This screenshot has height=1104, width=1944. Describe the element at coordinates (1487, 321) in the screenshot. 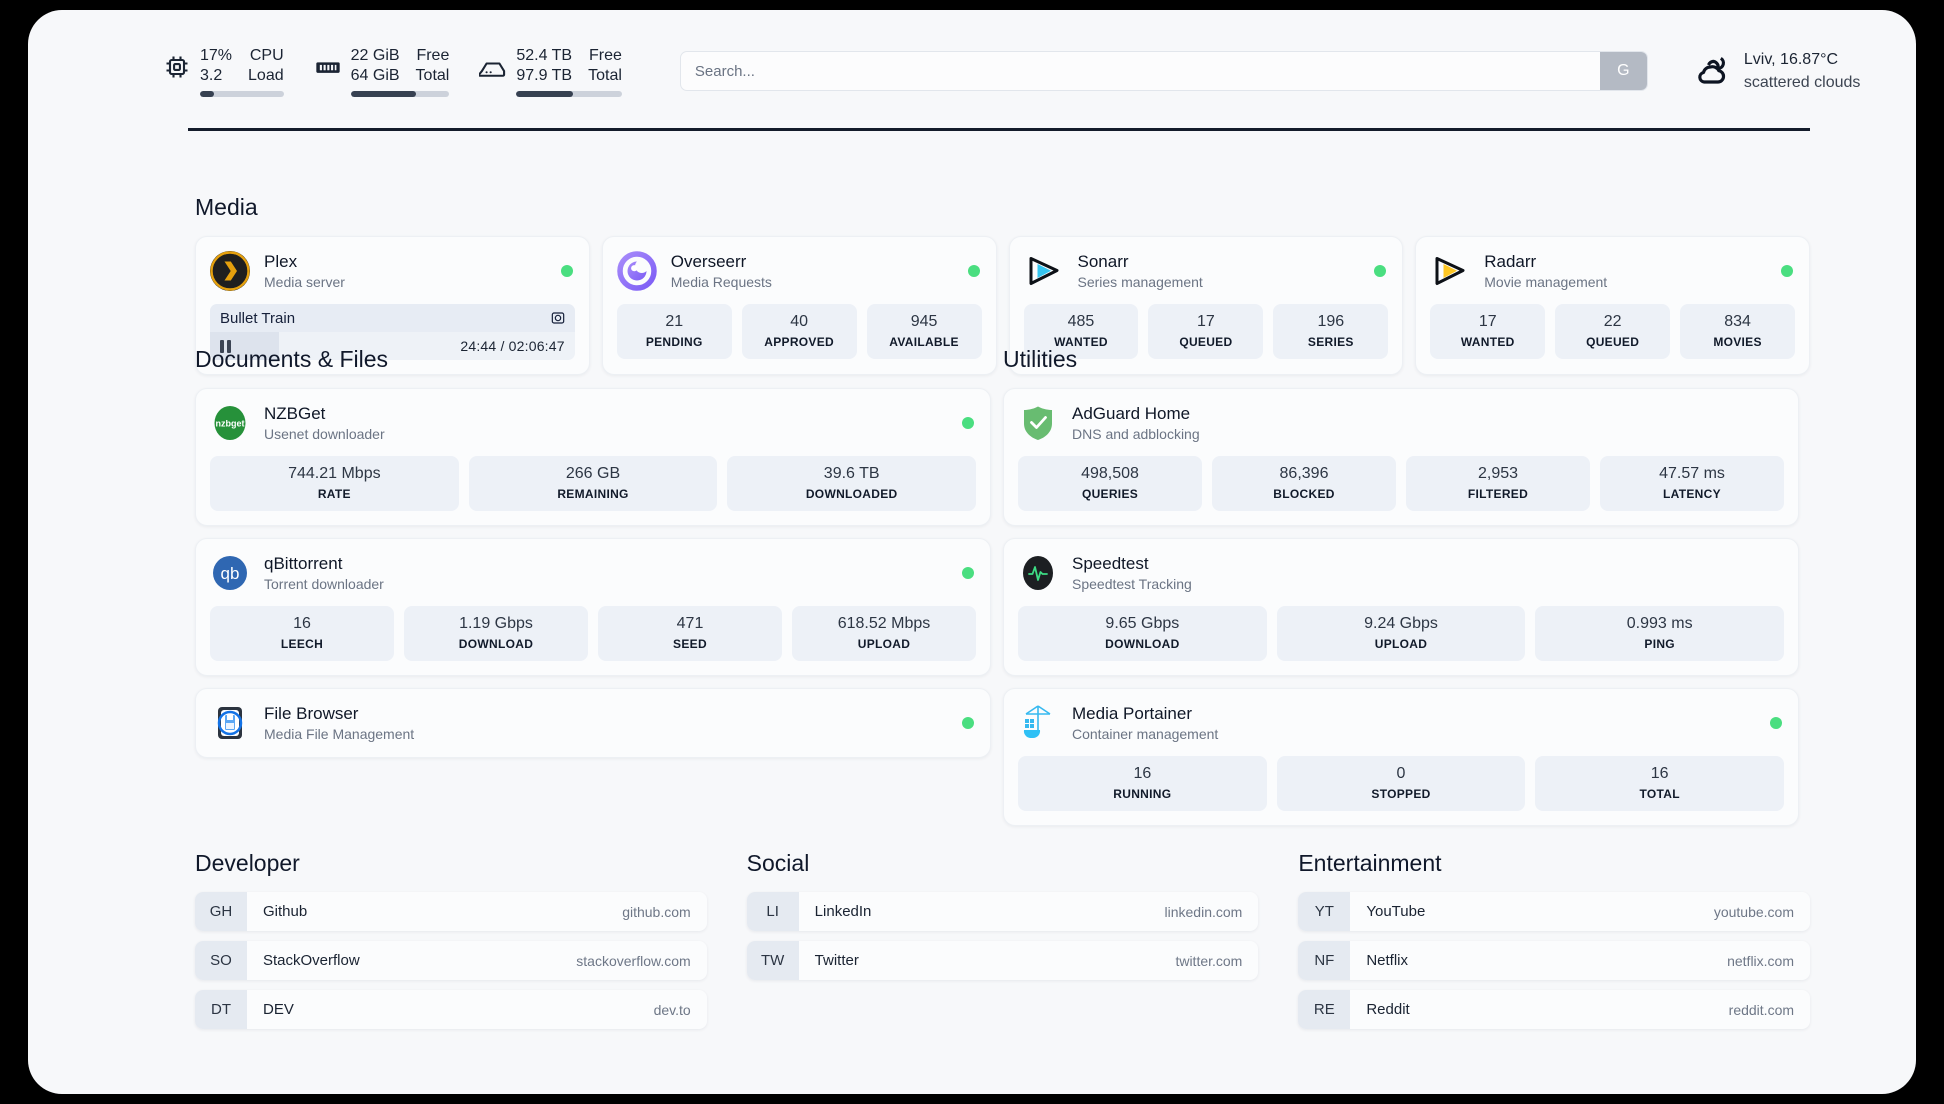

I see `stat-value: 17` at that location.